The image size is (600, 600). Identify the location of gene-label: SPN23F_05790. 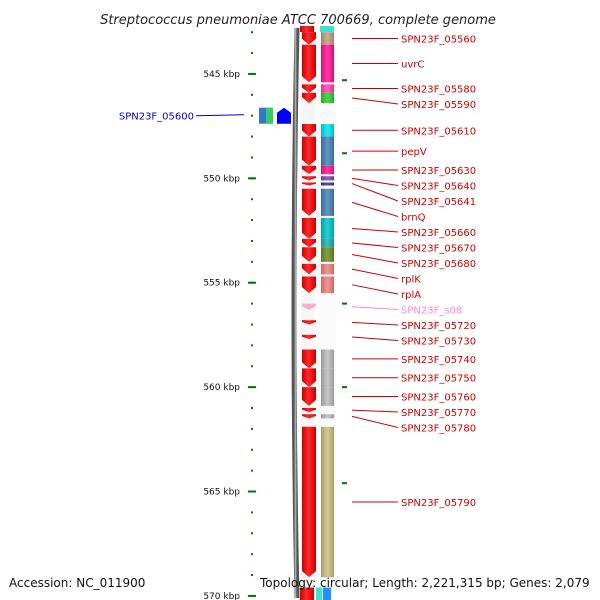
(438, 503).